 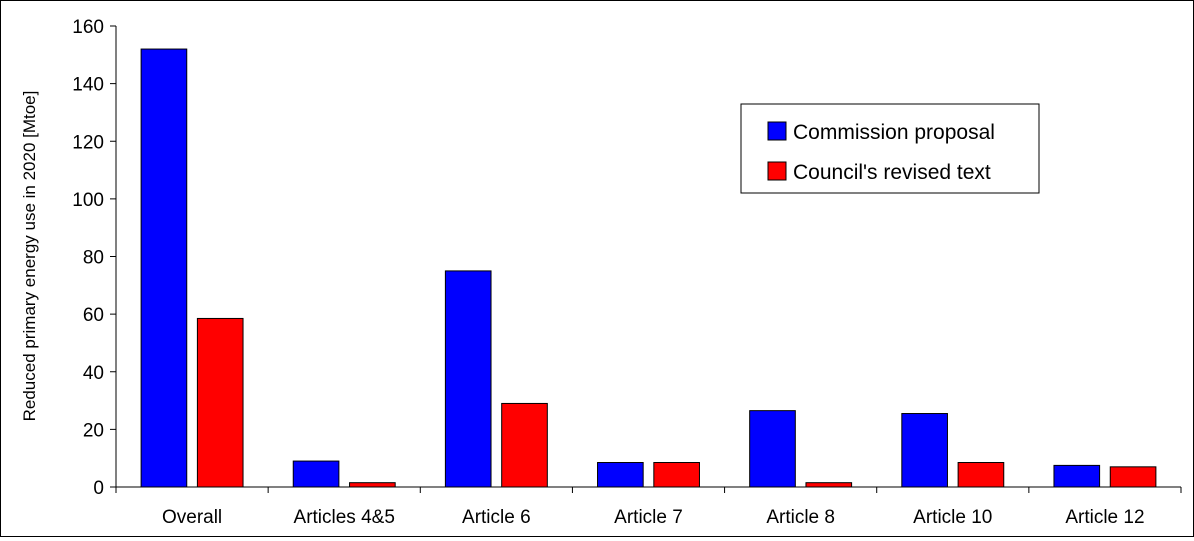 I want to click on y-tick-label: 140, so click(x=88, y=85).